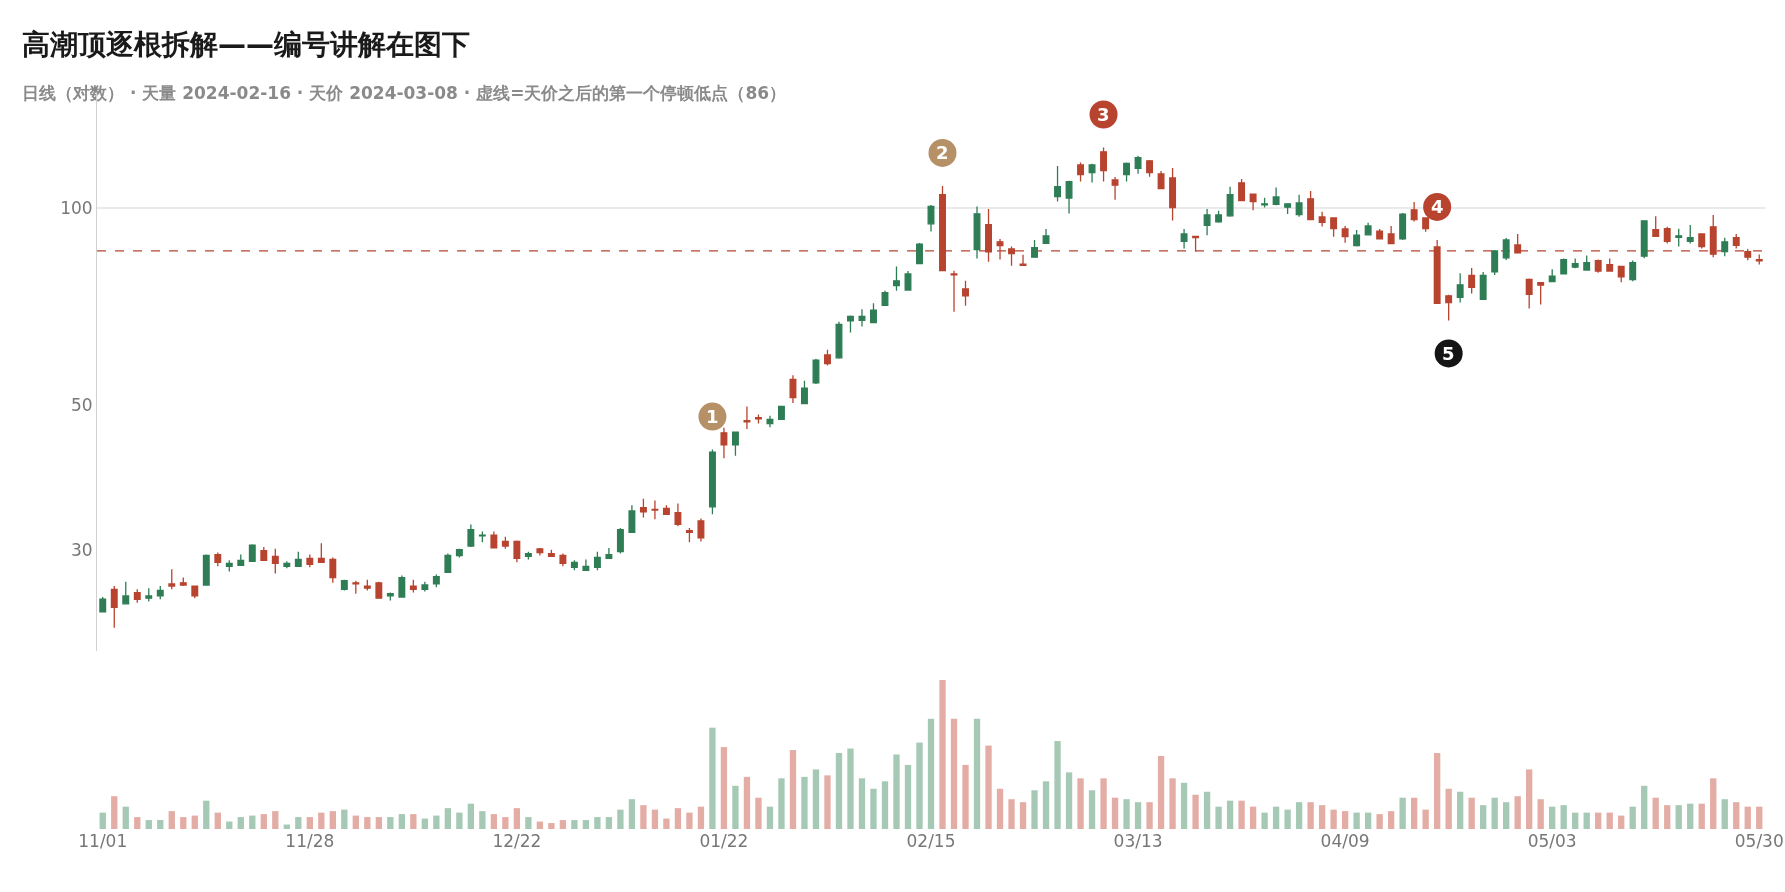  What do you see at coordinates (724, 841) in the screenshot?
I see `x-tick-label: 01/22` at bounding box center [724, 841].